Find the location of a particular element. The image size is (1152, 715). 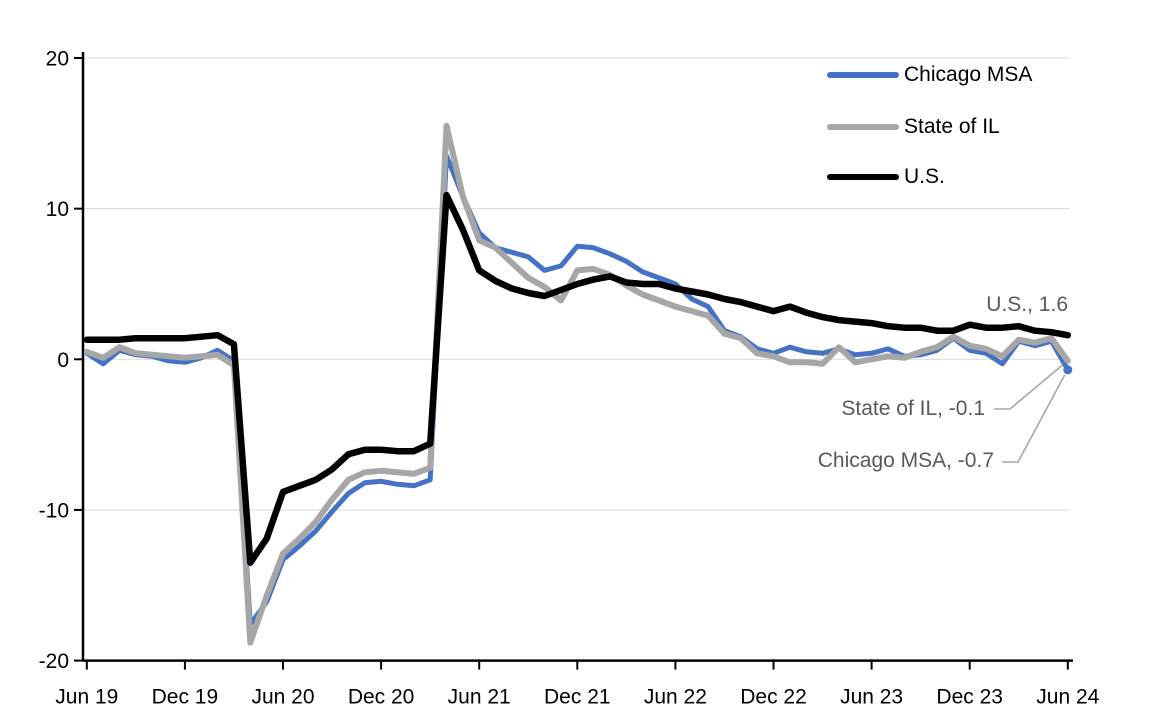

y-axis-tick-label: -10 is located at coordinates (54, 510).